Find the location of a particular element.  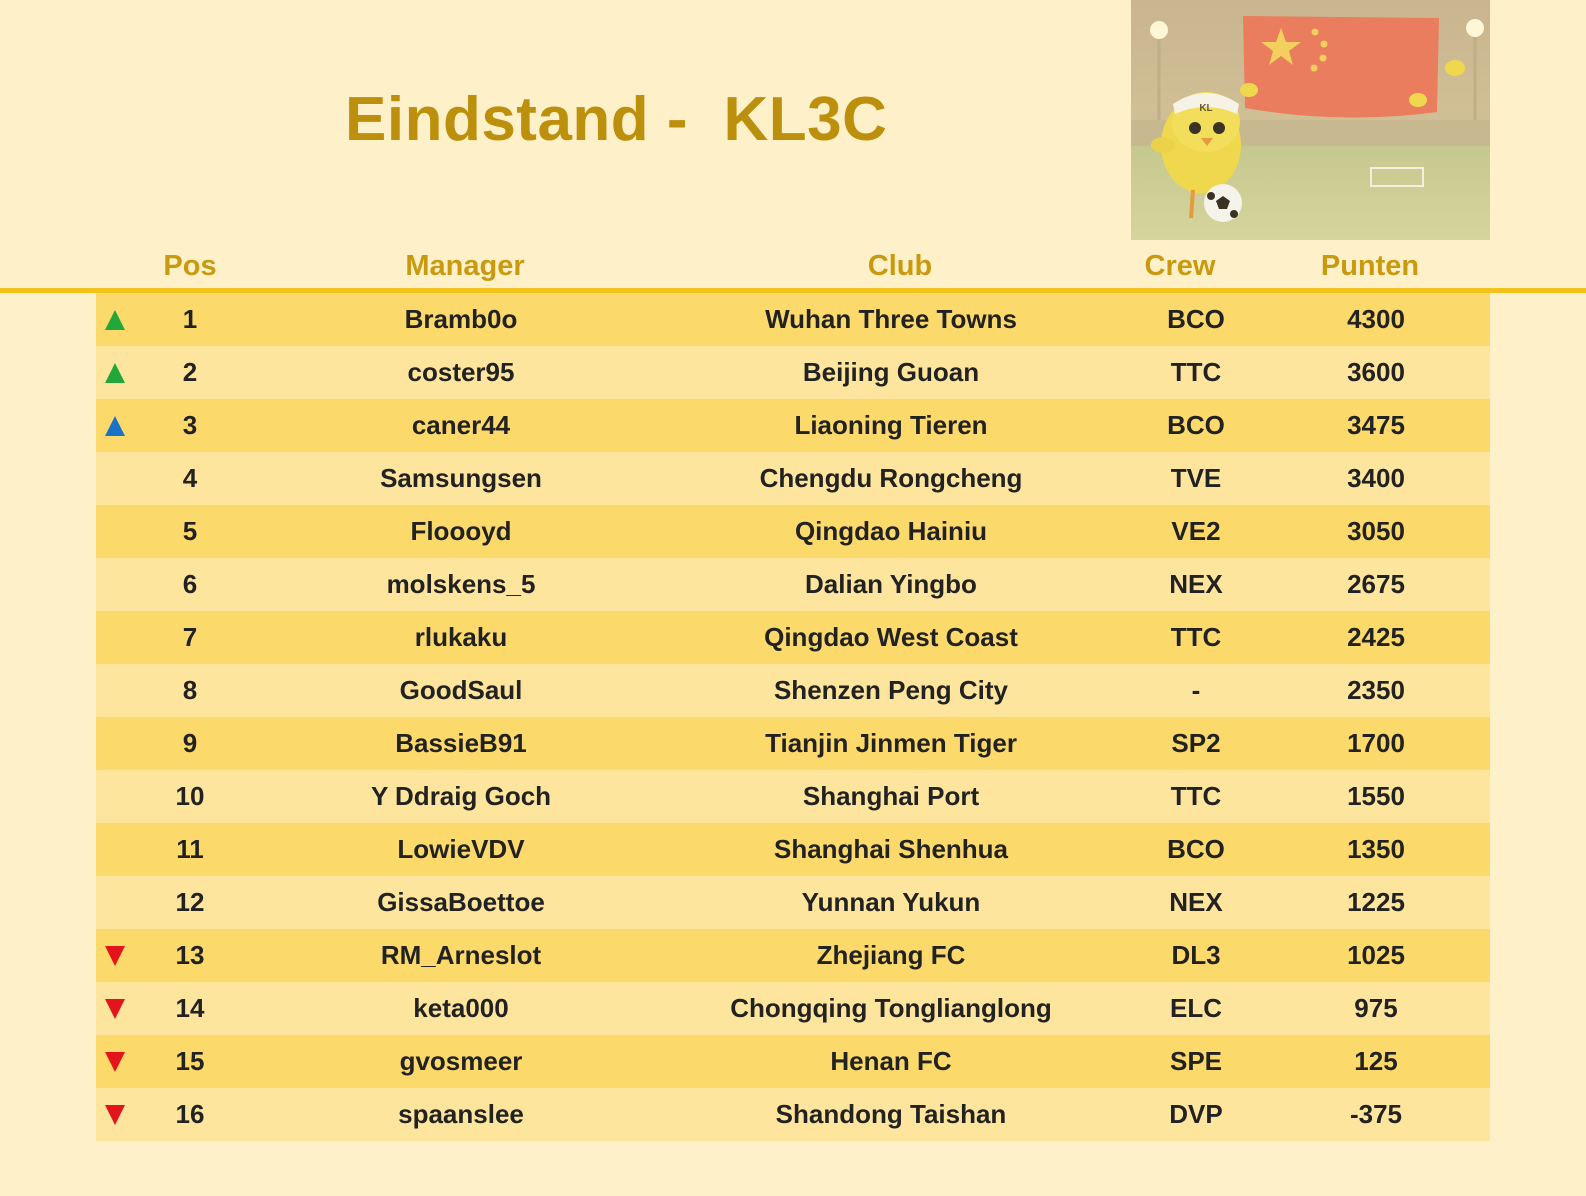

club-cell: Tianjin Jinmen Tiger is located at coordinates (891, 743).